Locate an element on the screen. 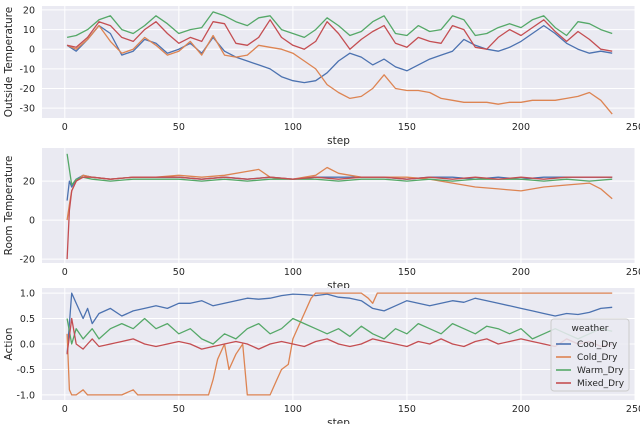 Image resolution: width=640 pixels, height=424 pixels. legend-entry-warm-dry: Warm_Dry is located at coordinates (600, 371).